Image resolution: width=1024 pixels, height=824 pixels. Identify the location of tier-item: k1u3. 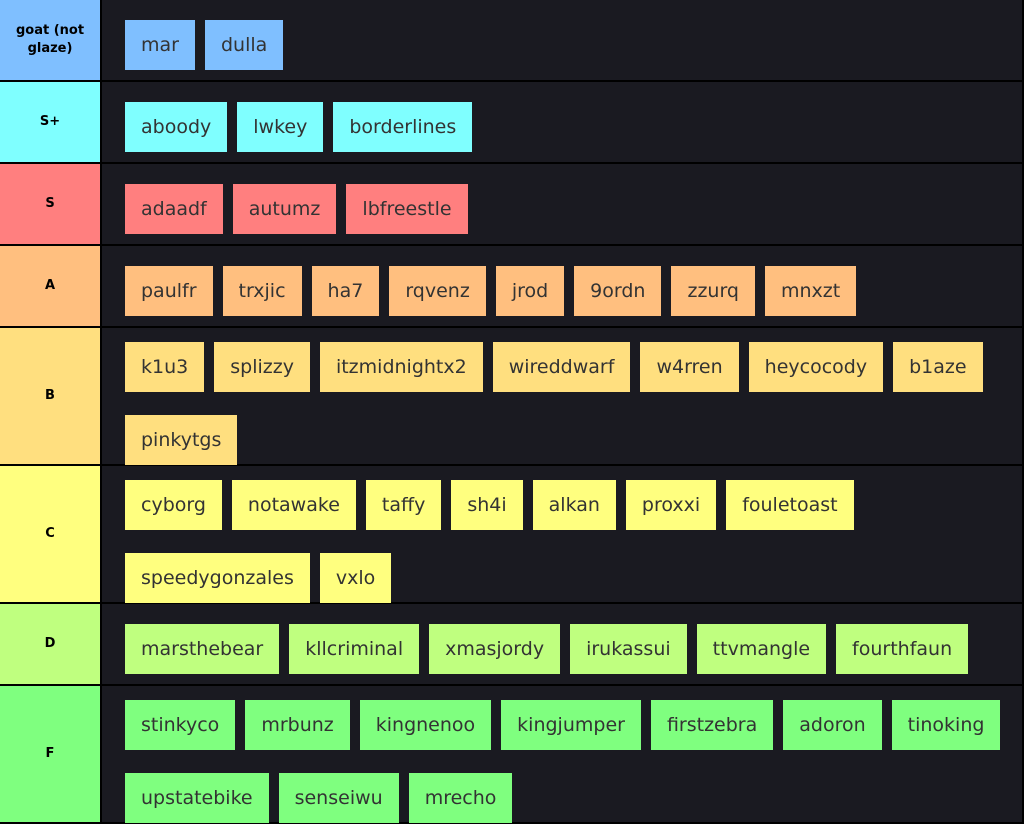
(165, 367).